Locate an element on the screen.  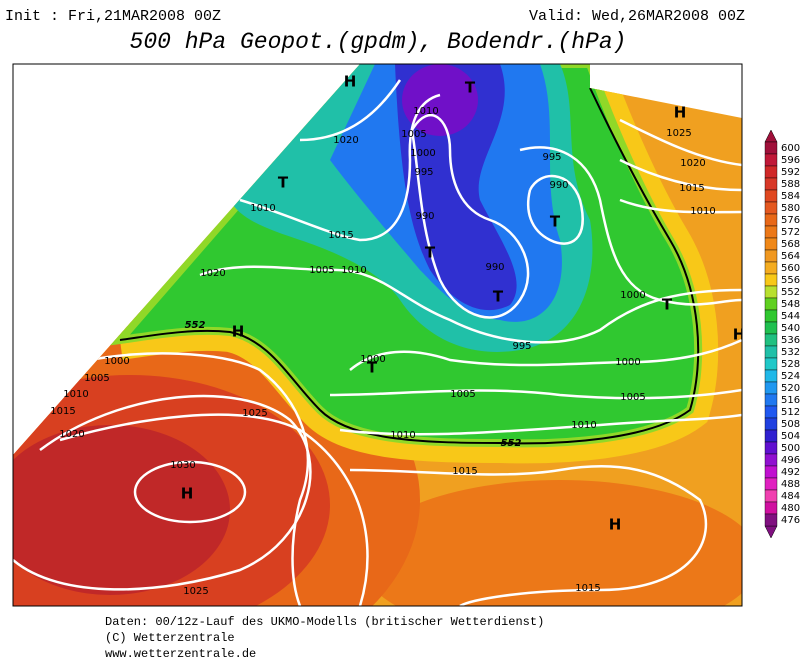
init-time: Init : Fri,21MAR2008 00Z is located at coordinates (113, 16).